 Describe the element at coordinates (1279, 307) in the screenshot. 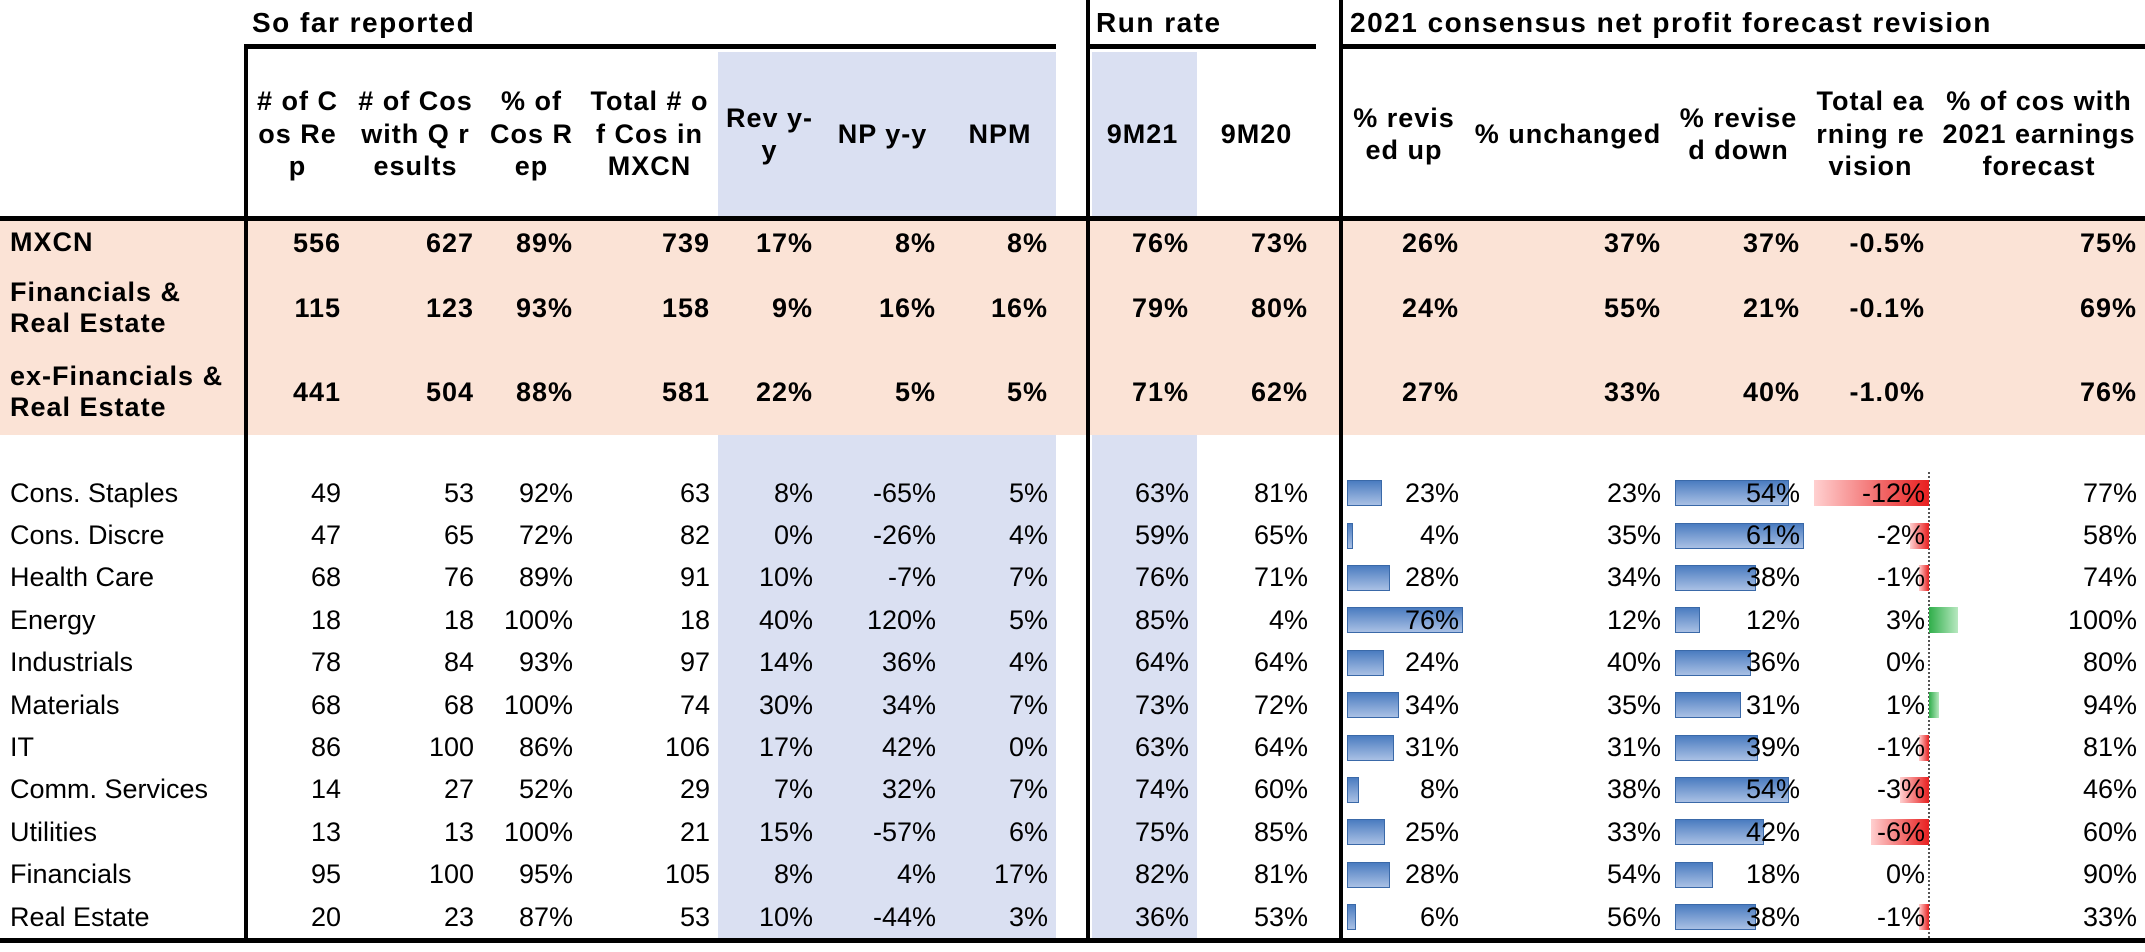

I see `cell-value: 80%` at that location.